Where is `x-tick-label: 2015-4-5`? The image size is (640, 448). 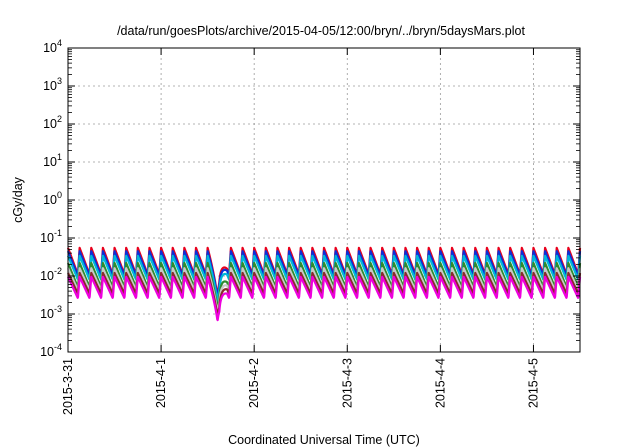 x-tick-label: 2015-4-5 is located at coordinates (533, 383).